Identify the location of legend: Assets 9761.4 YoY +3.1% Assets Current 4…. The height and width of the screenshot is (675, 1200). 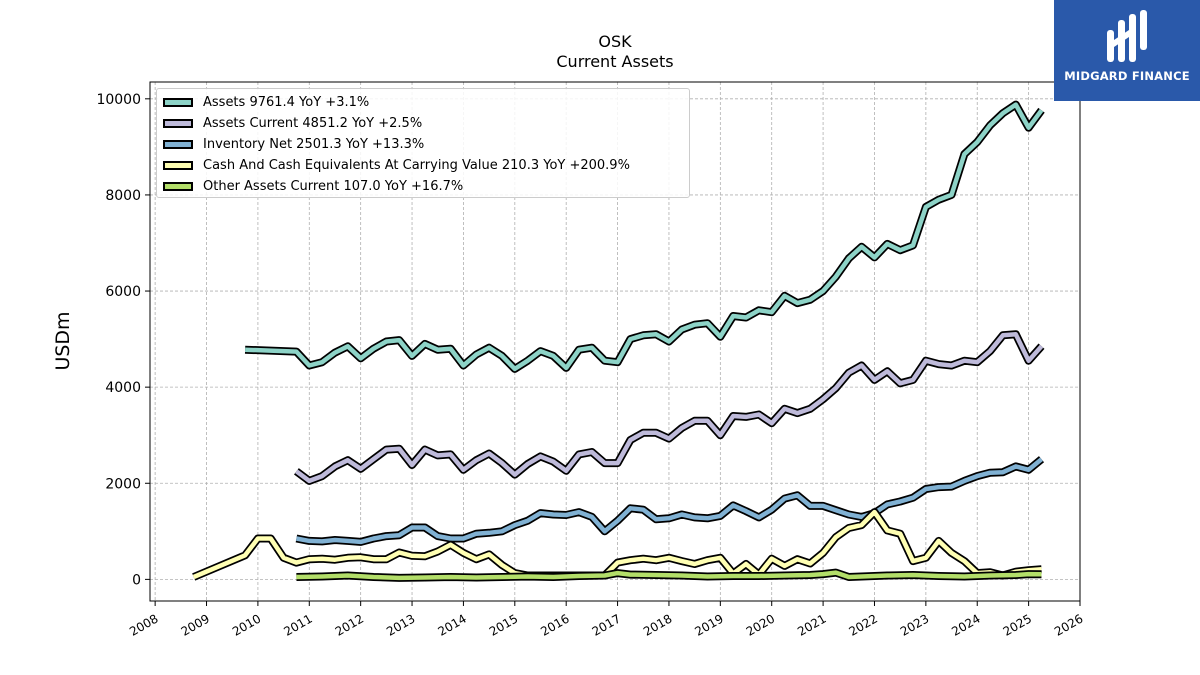
(423, 143).